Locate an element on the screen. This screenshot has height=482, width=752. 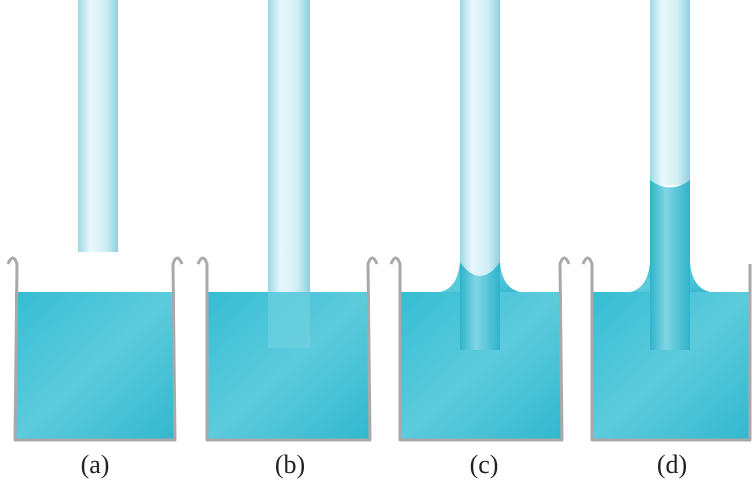
panel-label: (d) is located at coordinates (672, 464).